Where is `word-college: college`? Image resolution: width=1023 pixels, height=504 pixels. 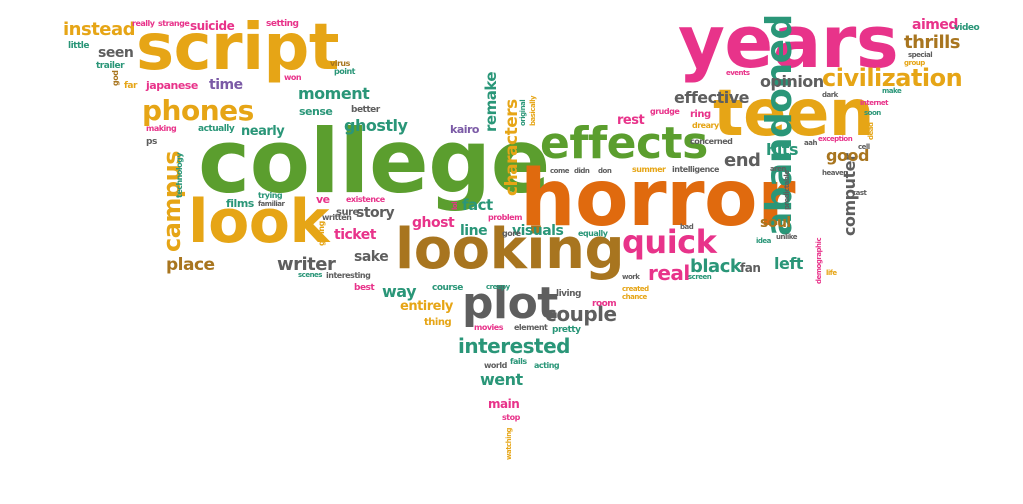
word-college: college is located at coordinates (374, 161).